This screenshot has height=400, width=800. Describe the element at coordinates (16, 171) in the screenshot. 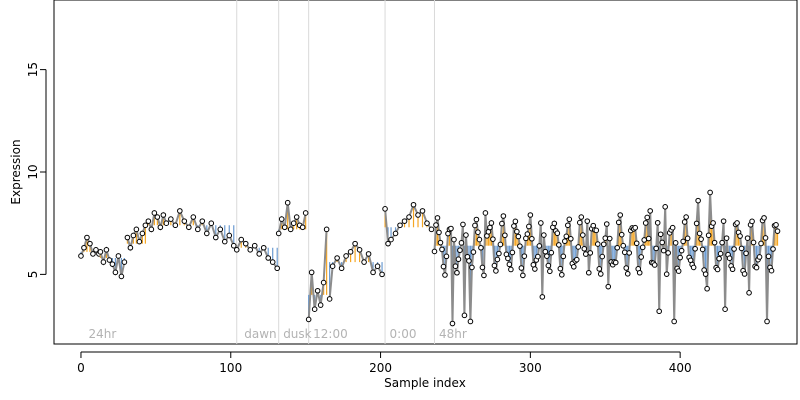

I see `y-axis-title: Expression` at that location.